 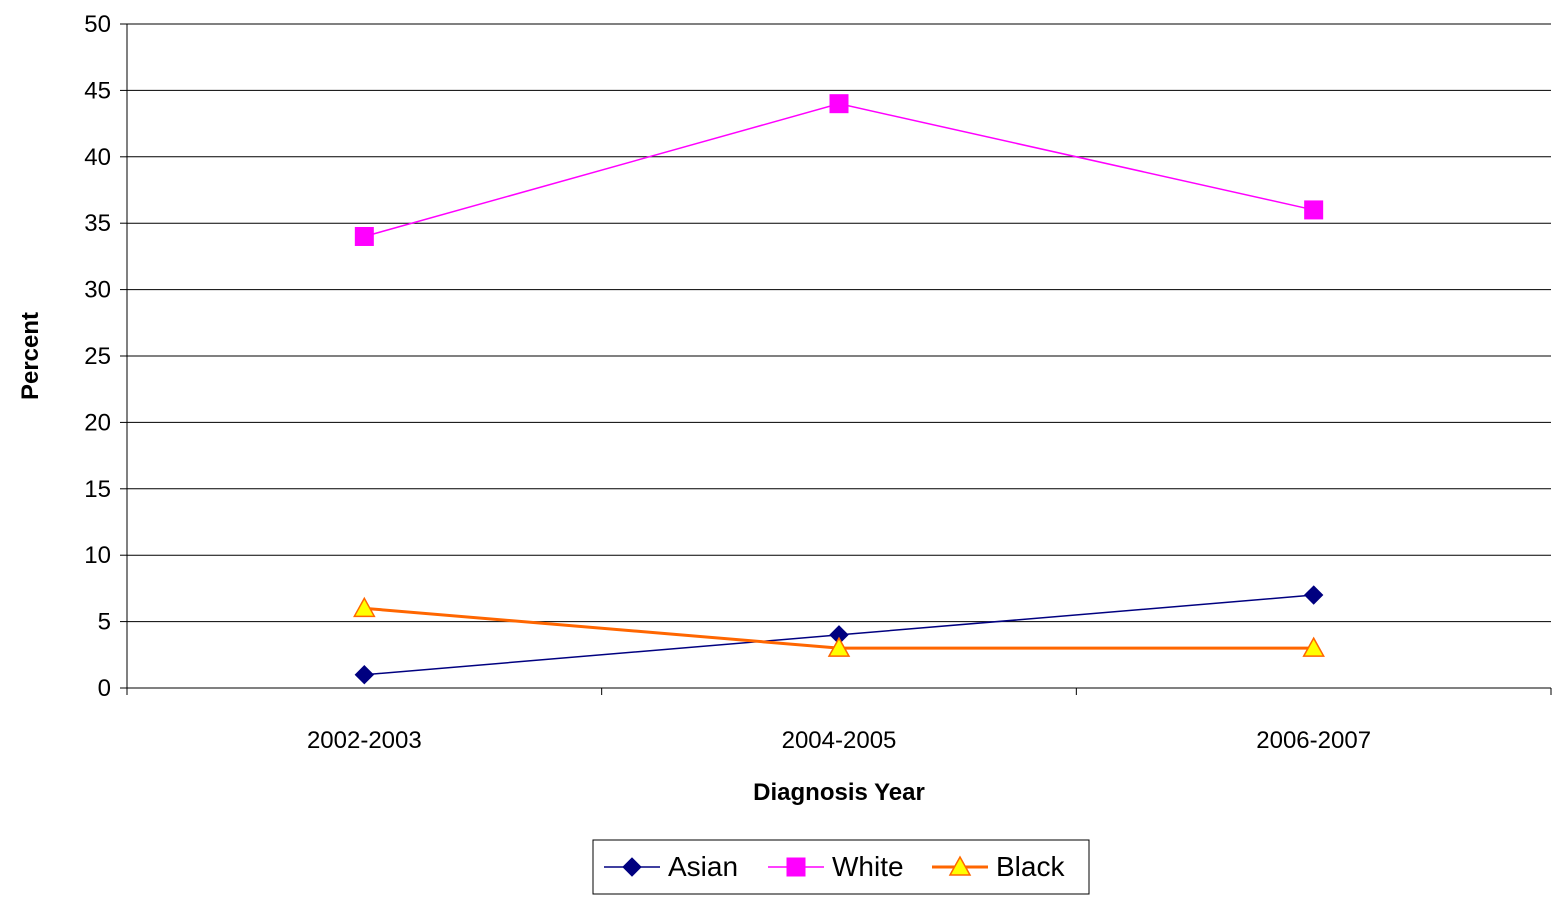 I want to click on y-tick-label: 35, so click(x=97, y=223).